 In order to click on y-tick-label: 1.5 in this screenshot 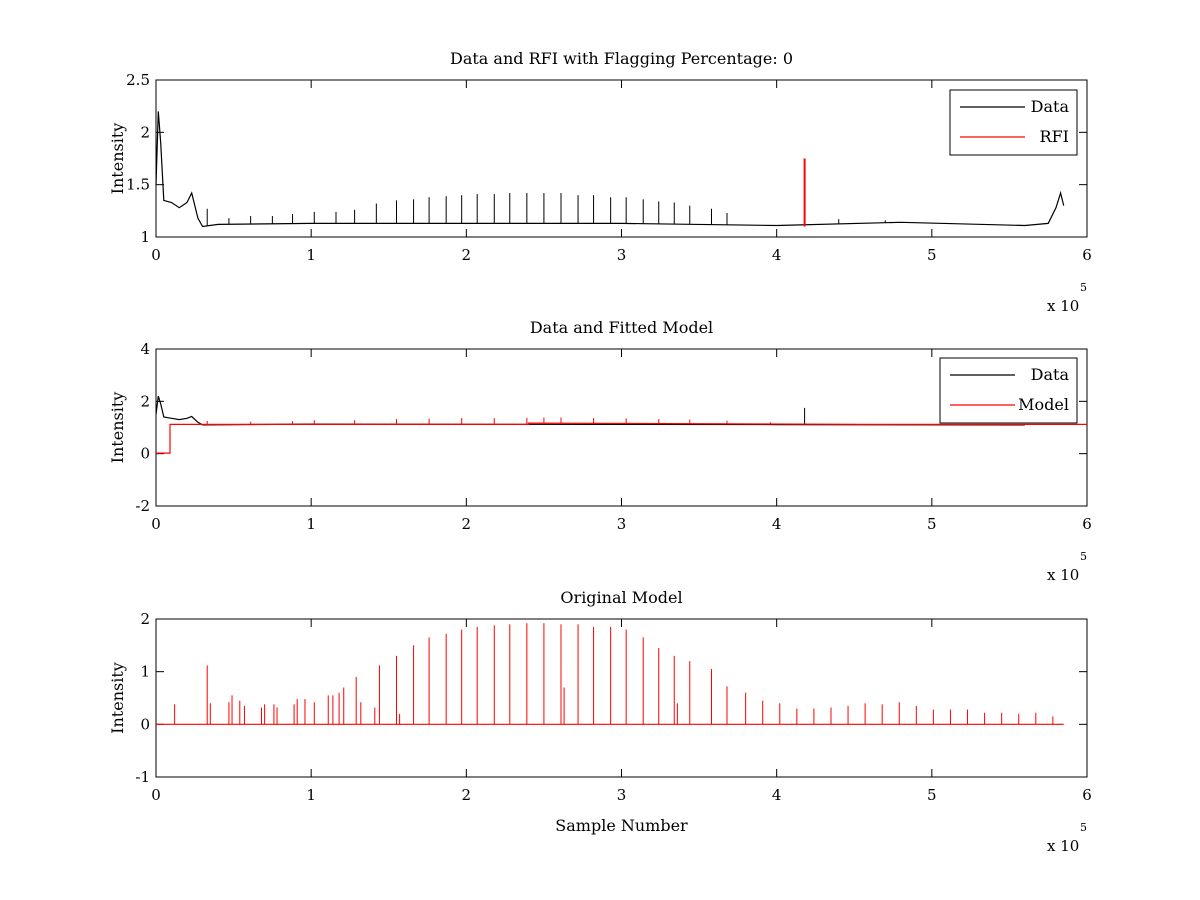, I will do `click(138, 185)`.